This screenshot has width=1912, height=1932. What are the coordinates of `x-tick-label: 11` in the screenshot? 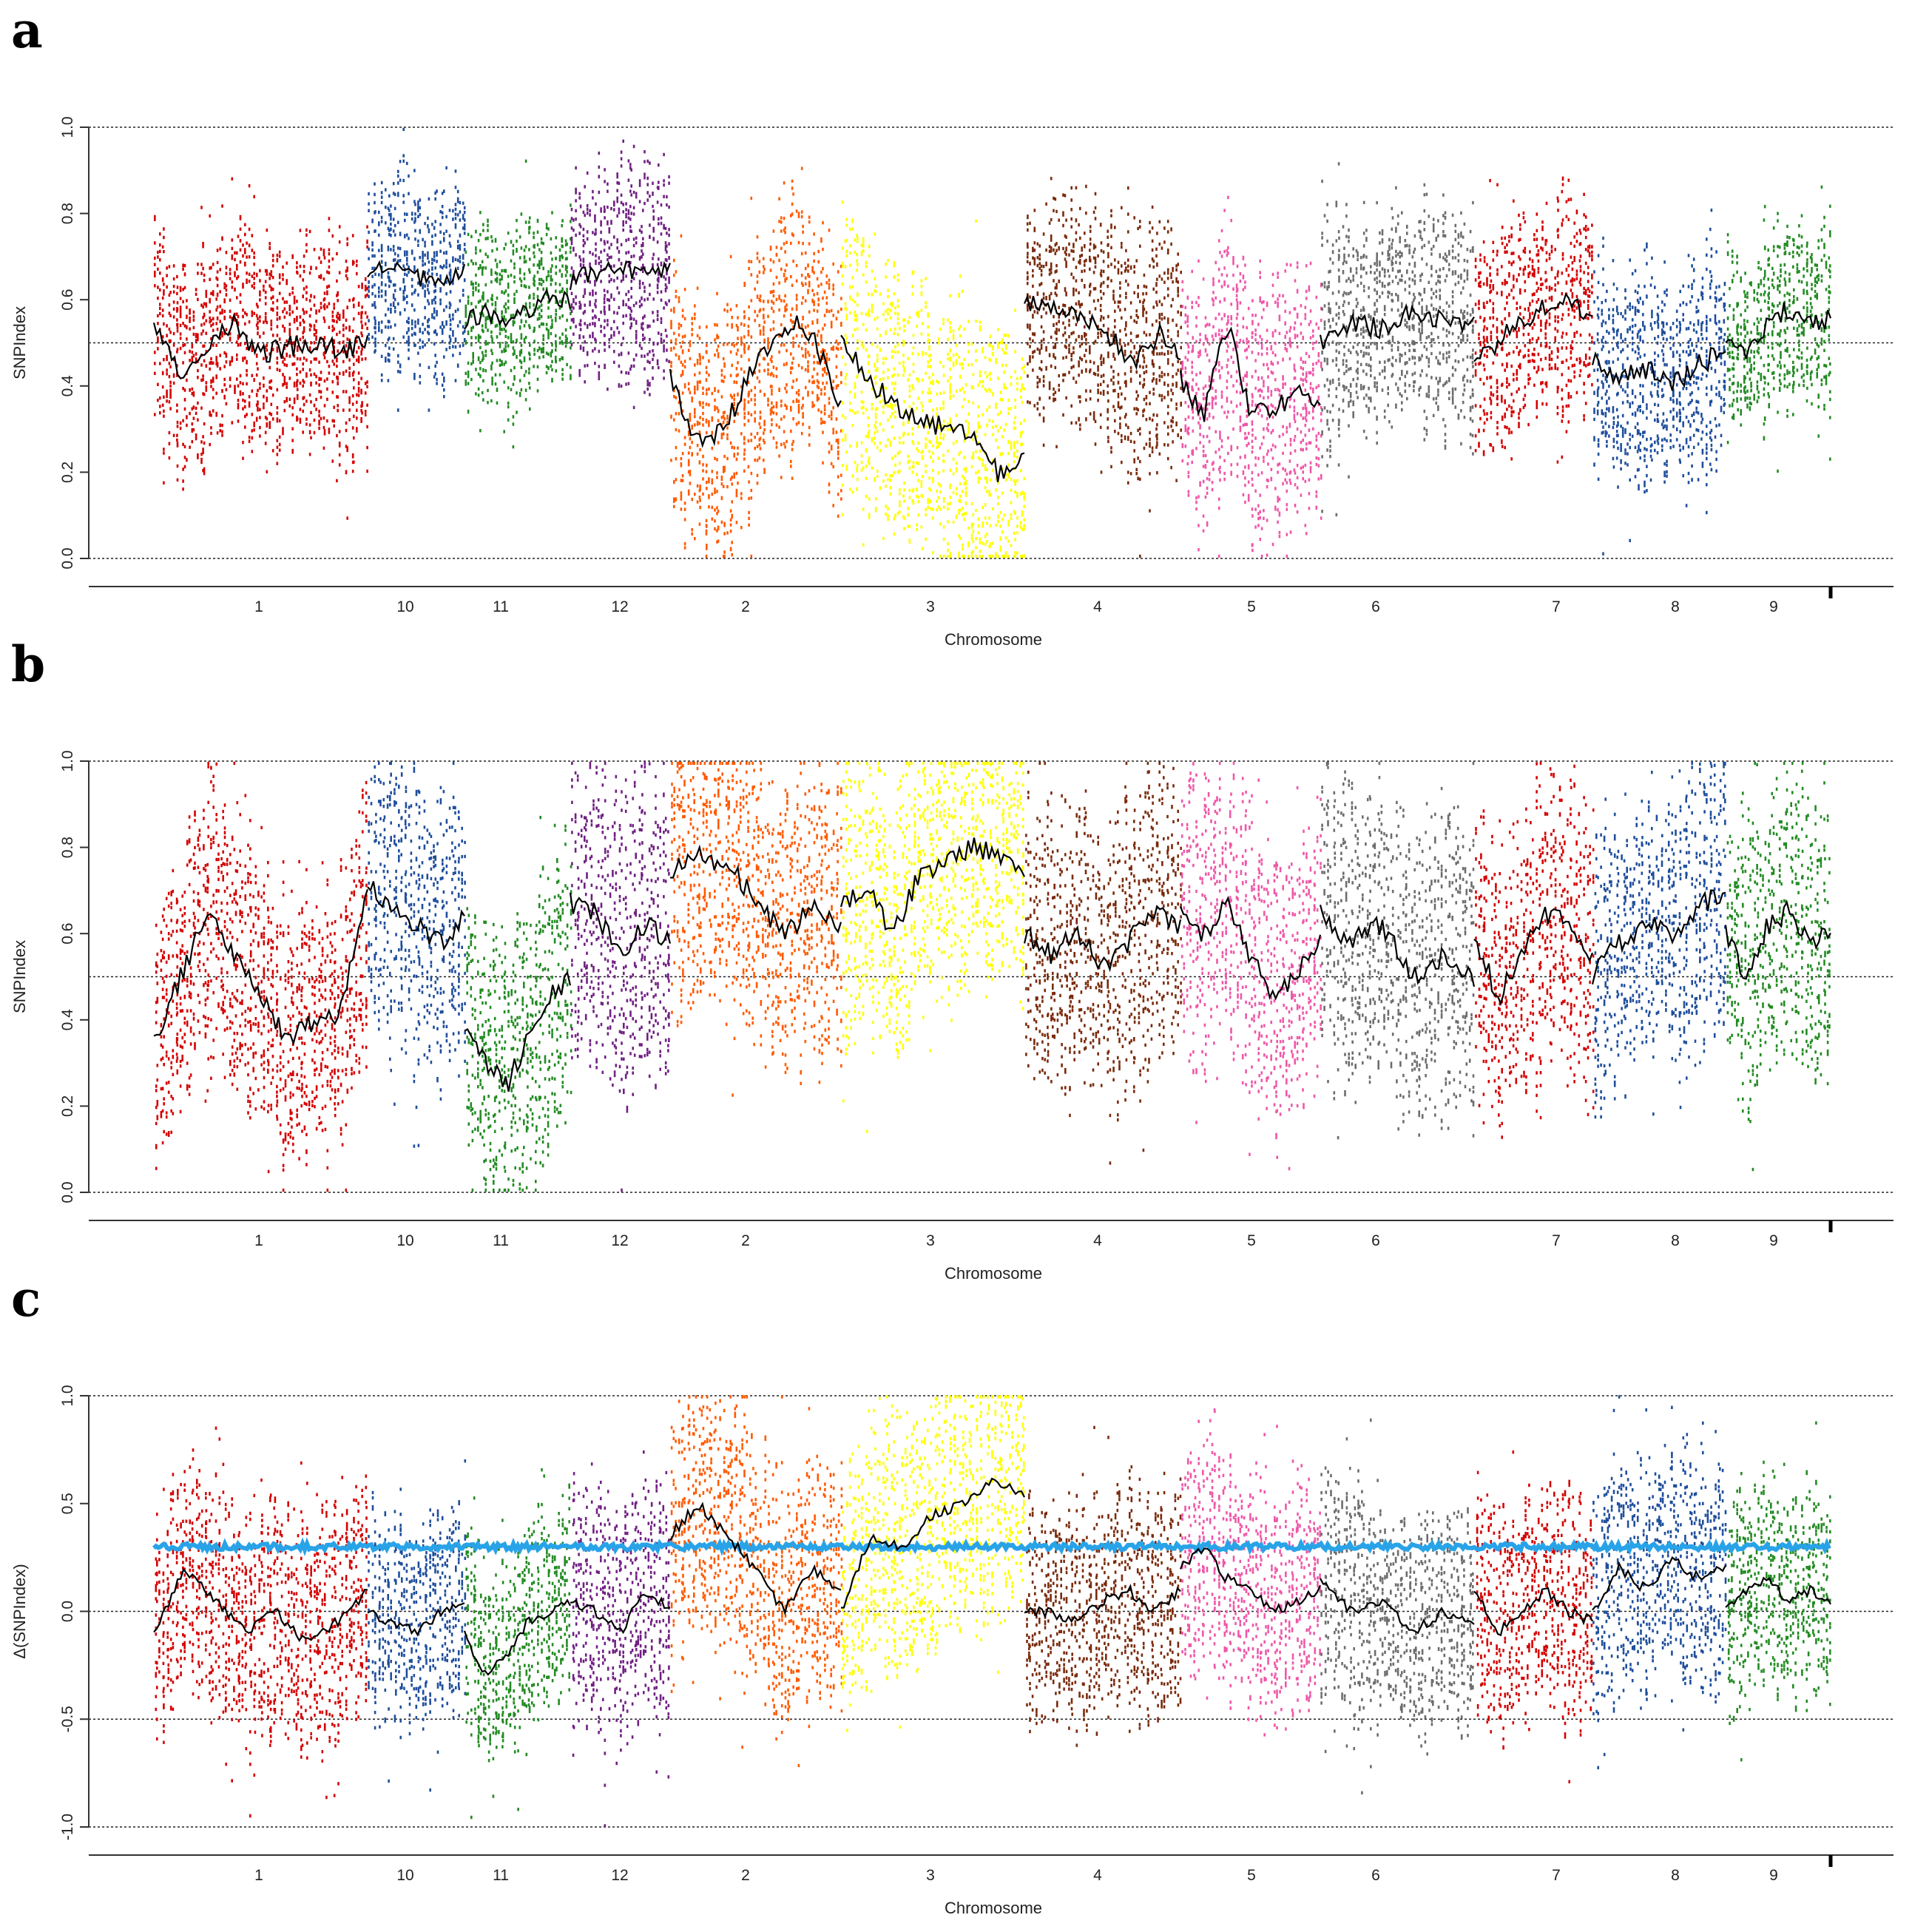 It's located at (501, 1240).